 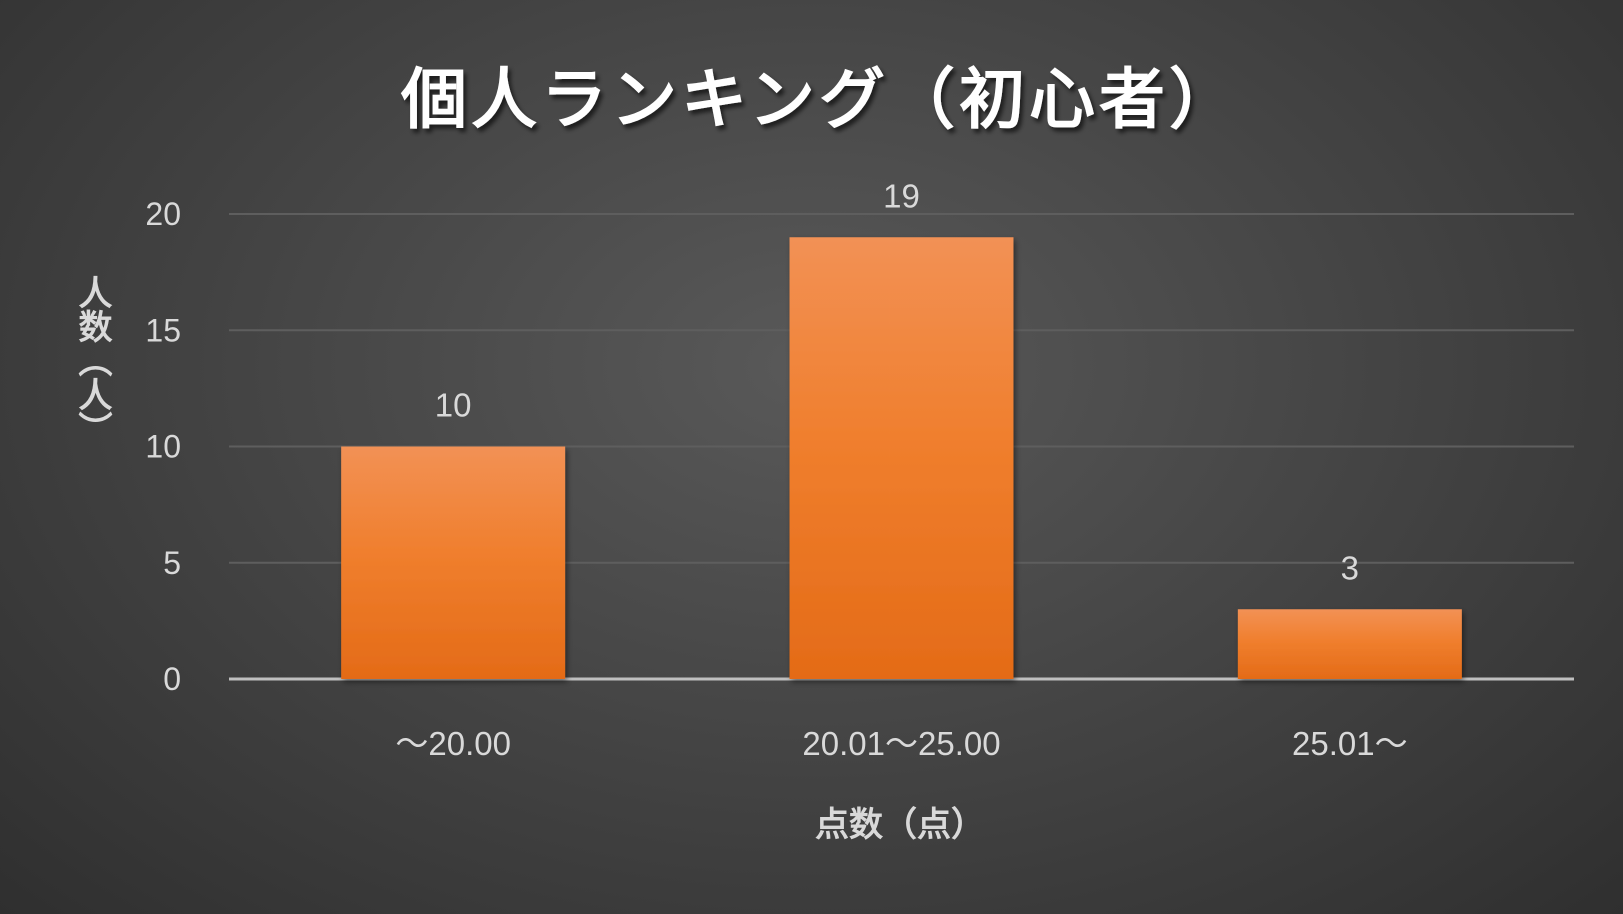 I want to click on data-label: 3, so click(x=1350, y=567).